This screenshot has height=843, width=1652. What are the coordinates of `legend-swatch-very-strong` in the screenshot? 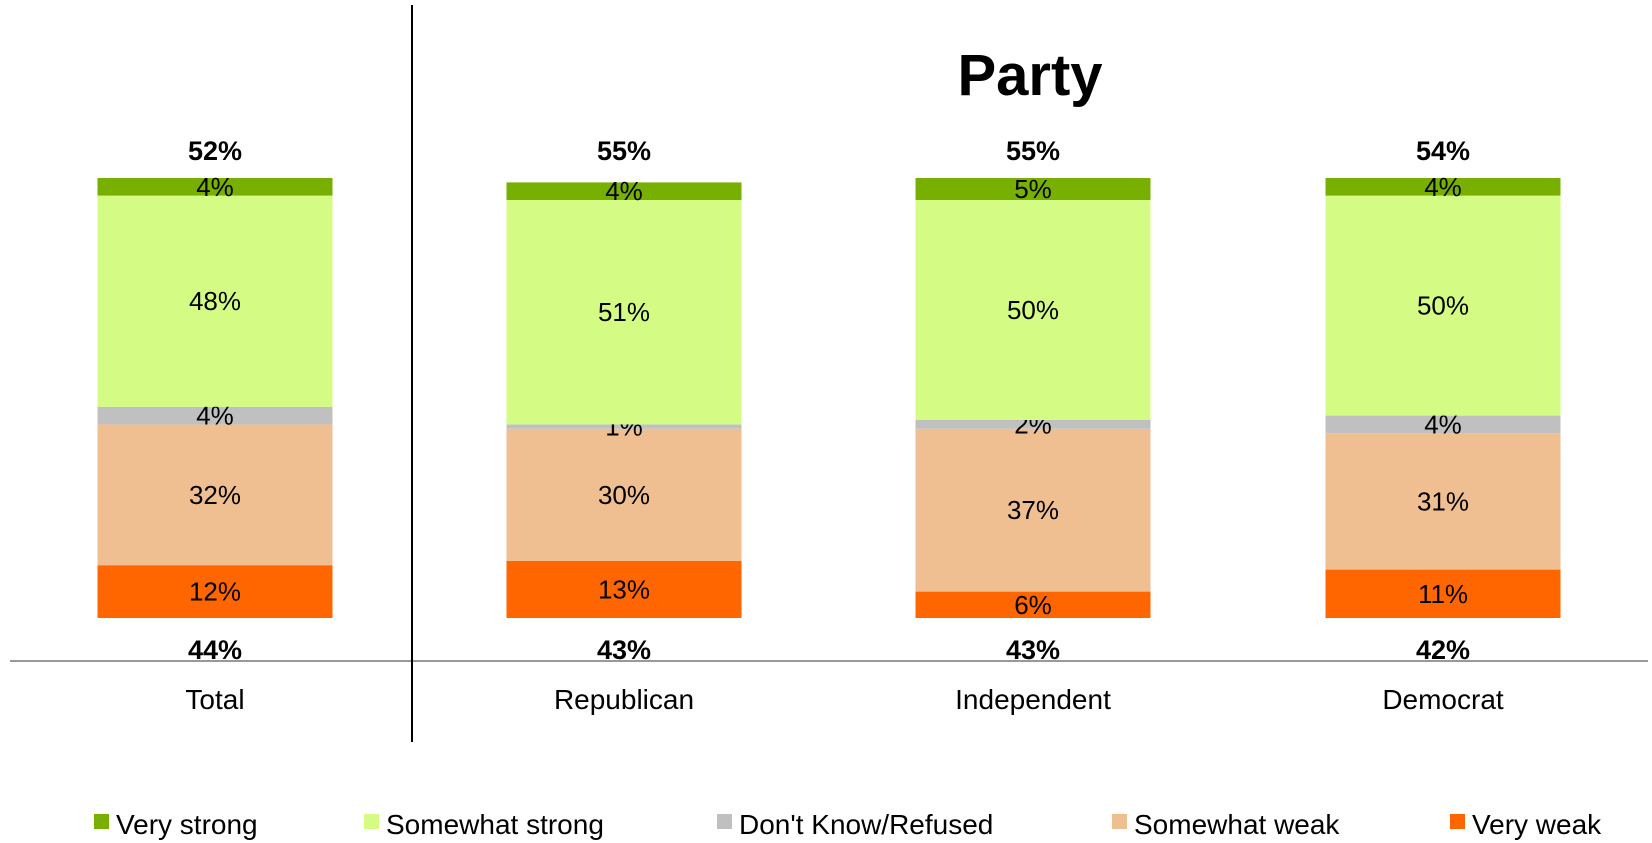 It's located at (101, 821).